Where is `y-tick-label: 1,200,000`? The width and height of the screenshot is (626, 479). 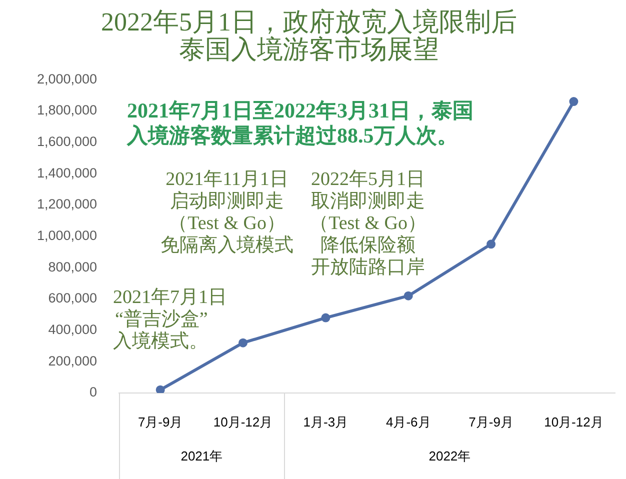
y-tick-label: 1,200,000 is located at coordinates (66, 204).